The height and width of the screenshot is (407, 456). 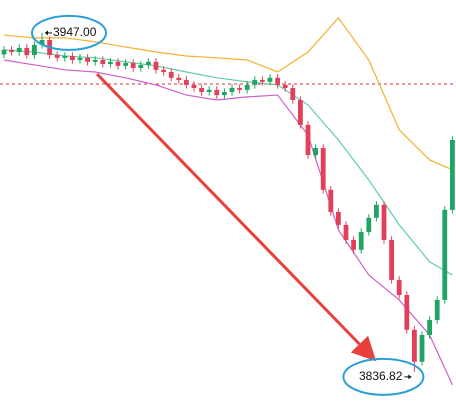 I want to click on annotation-label: 3947.00, so click(x=75, y=32).